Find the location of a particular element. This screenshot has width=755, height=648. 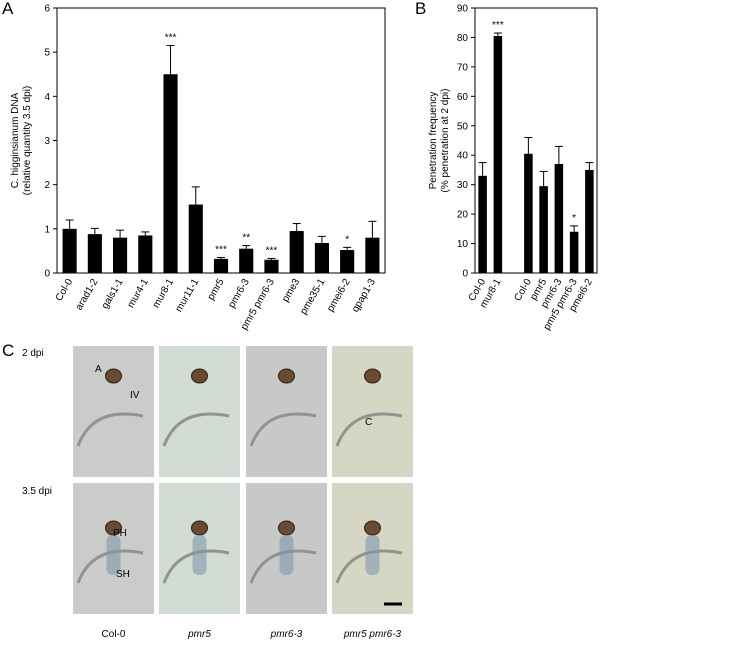

x-tick-label: mur4-1 is located at coordinates (139, 293).